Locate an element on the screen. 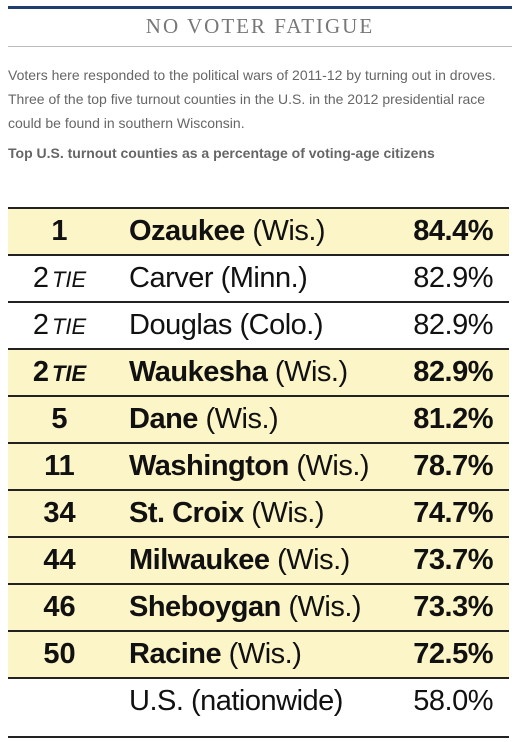 The width and height of the screenshot is (520, 742). rank-cell: 50 is located at coordinates (59, 654).